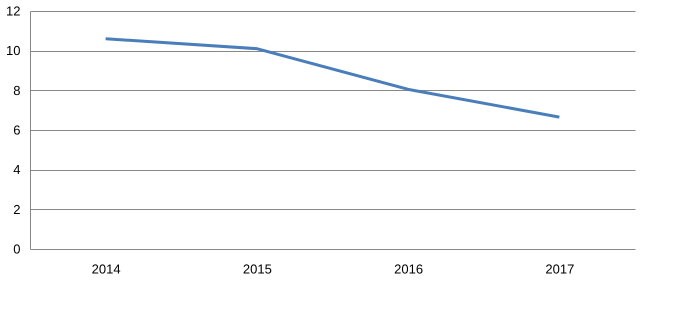 Image resolution: width=698 pixels, height=325 pixels. What do you see at coordinates (559, 269) in the screenshot?
I see `x-tick-label: 2017` at bounding box center [559, 269].